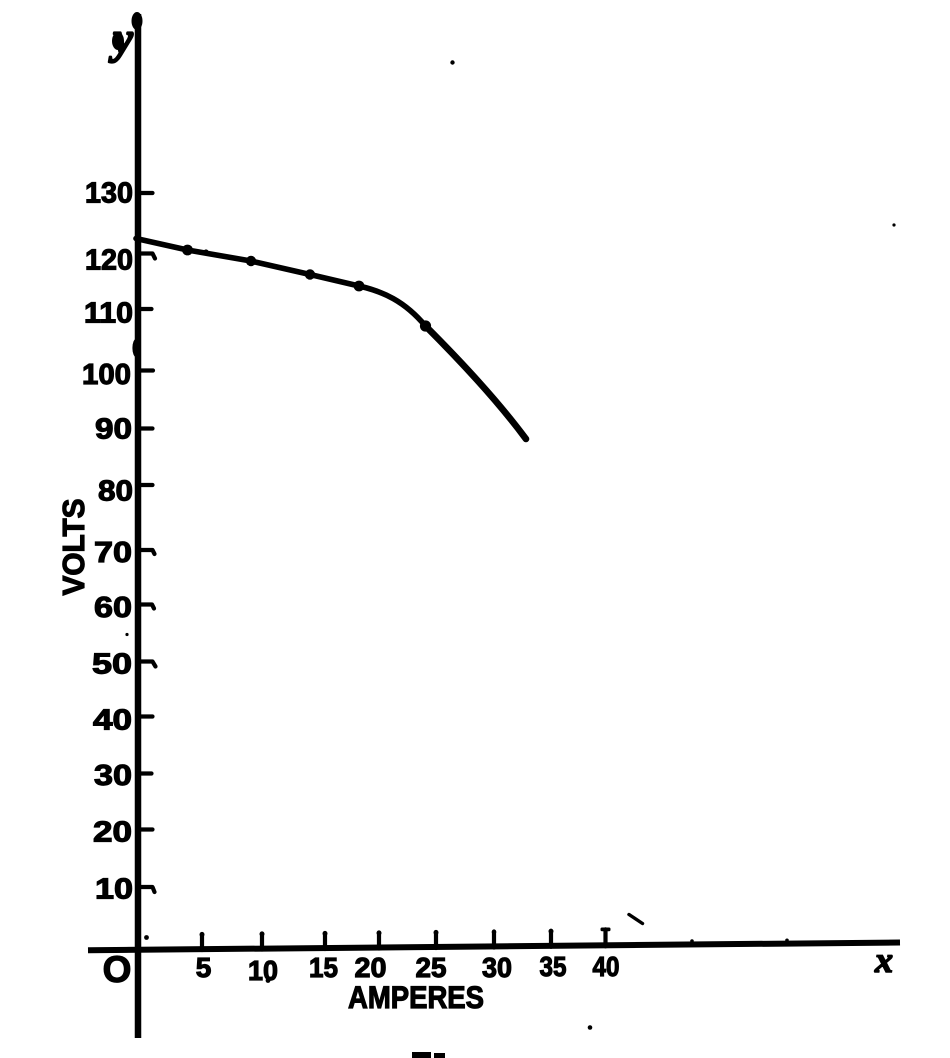 The width and height of the screenshot is (950, 1058). What do you see at coordinates (553, 966) in the screenshot?
I see `svg-text: 35` at bounding box center [553, 966].